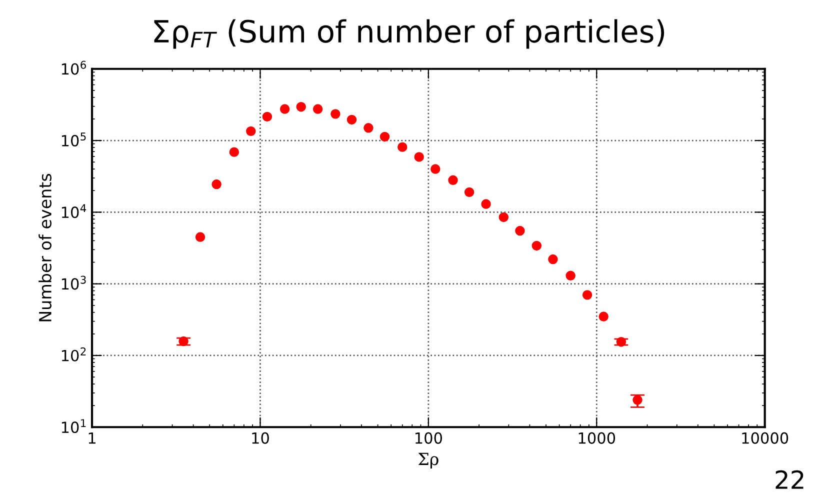 The image size is (818, 499). What do you see at coordinates (45, 248) in the screenshot?
I see `y-axis-title: Number of events` at bounding box center [45, 248].